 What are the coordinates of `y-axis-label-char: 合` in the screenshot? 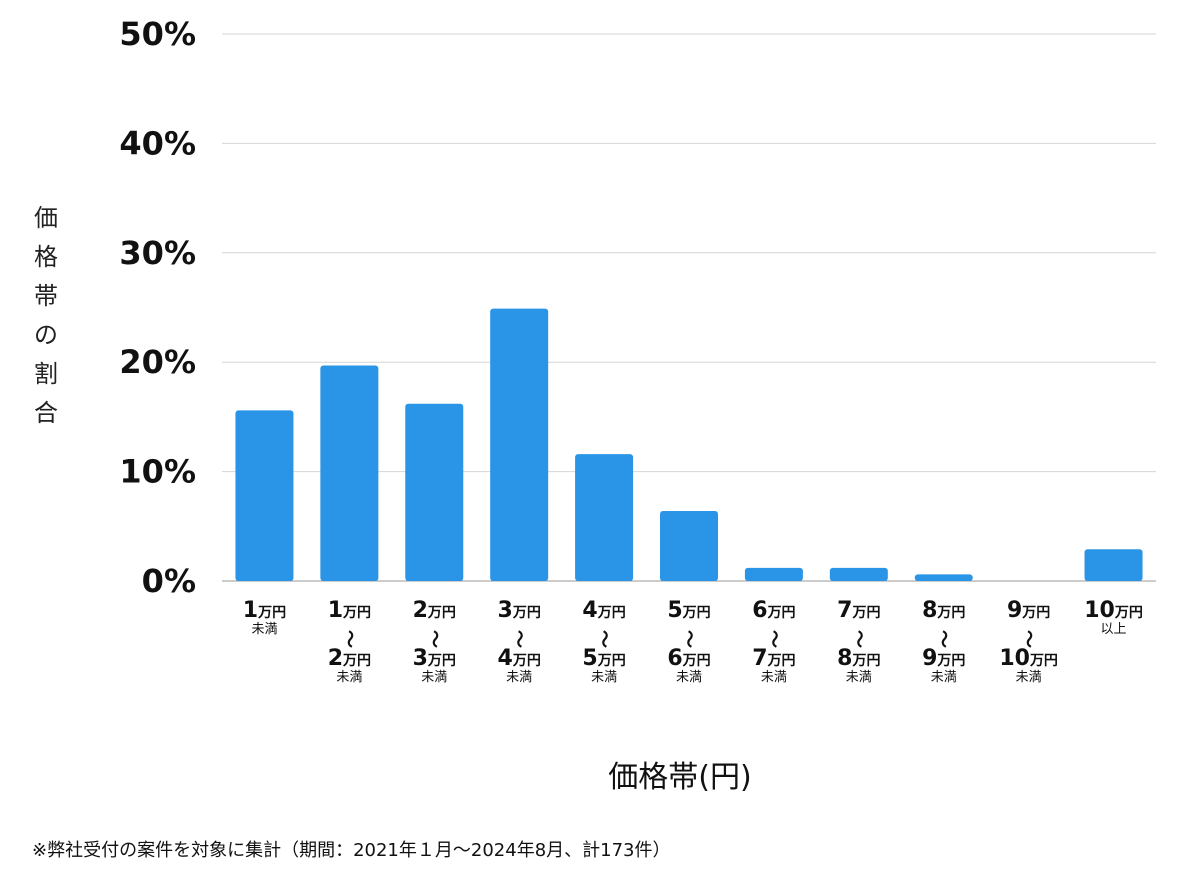 It's located at (46, 413).